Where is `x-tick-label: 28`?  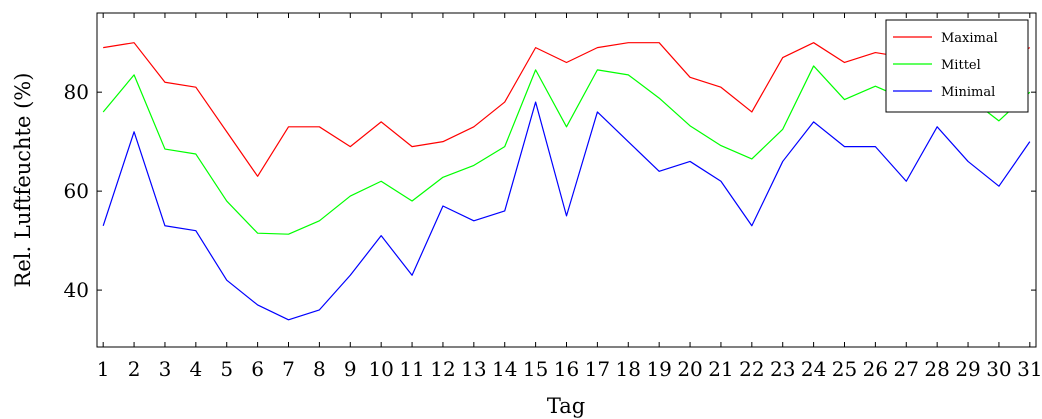 x-tick-label: 28 is located at coordinates (936, 369).